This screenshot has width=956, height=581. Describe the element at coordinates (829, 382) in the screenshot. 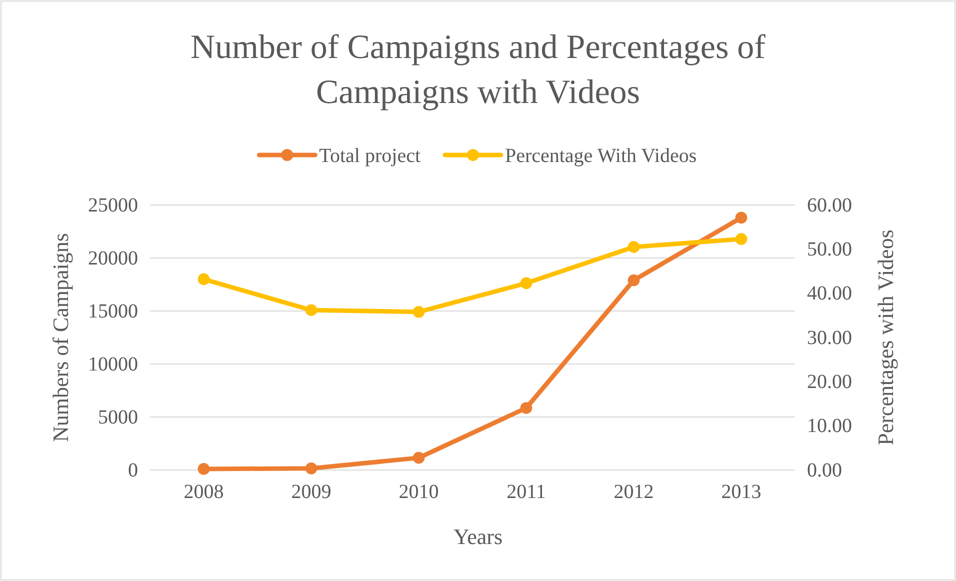

I see `y2-tick-label: 20.00` at that location.